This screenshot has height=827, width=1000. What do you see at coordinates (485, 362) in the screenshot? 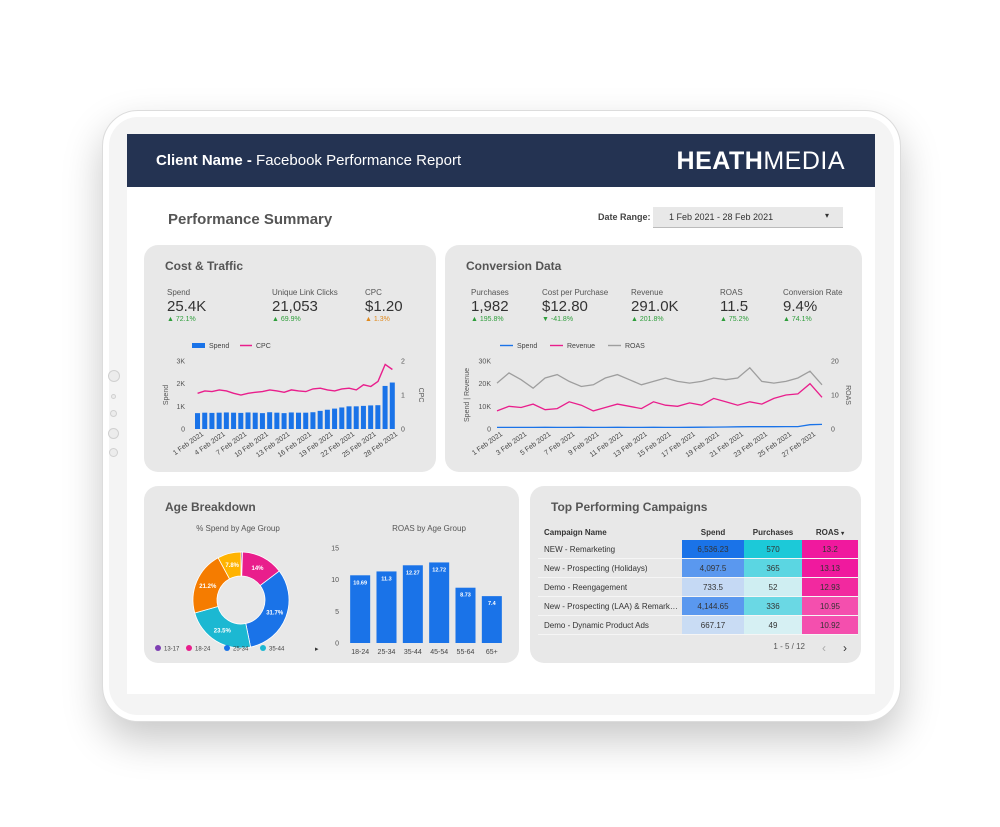
I see `y-tick-label: 30K` at bounding box center [485, 362].